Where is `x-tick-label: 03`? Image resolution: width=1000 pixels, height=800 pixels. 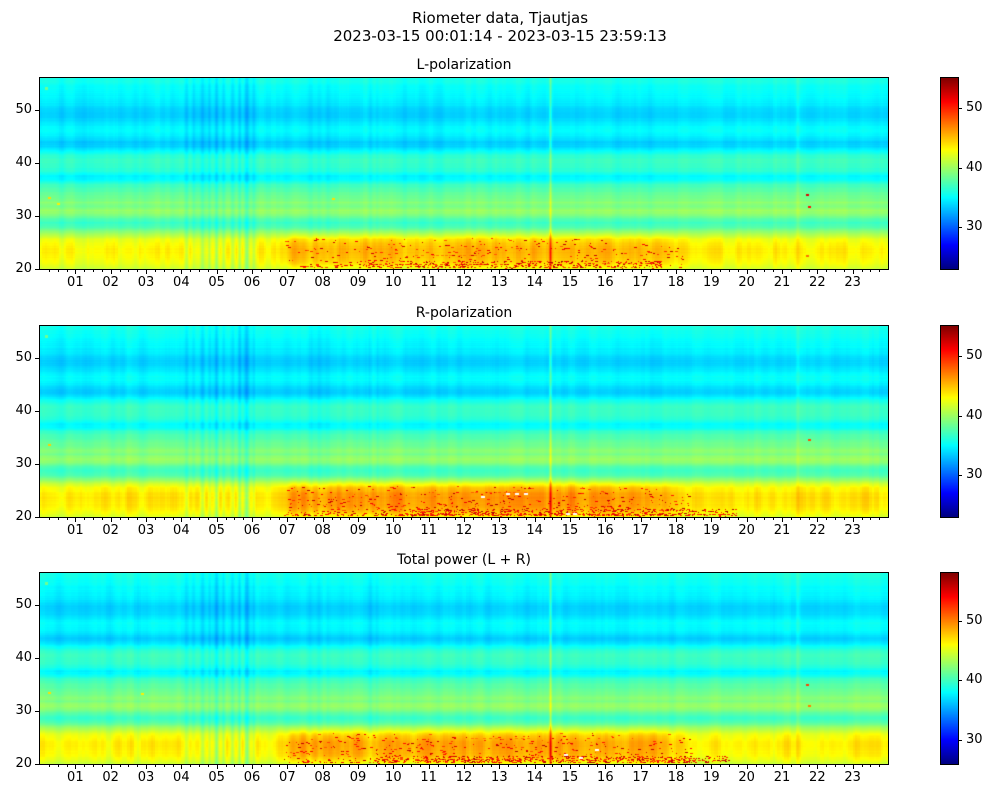
x-tick-label: 03 is located at coordinates (146, 282).